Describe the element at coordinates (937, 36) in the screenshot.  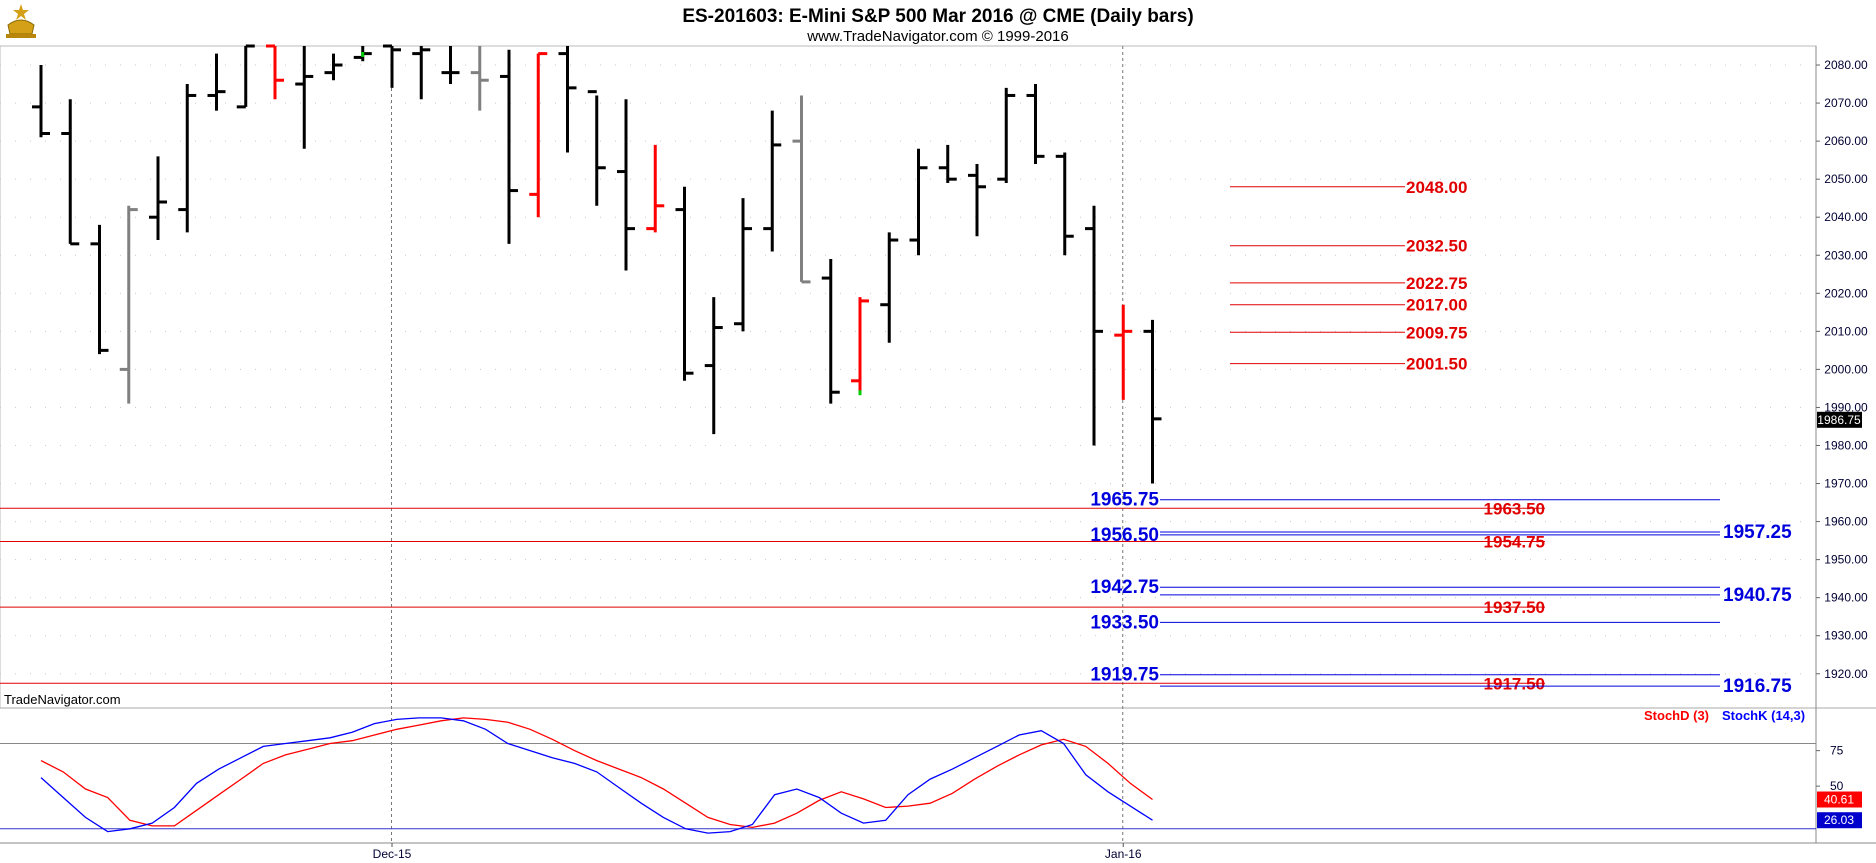
I see `chart-subtitle: www.TradeNavigator.com © 1999-2016` at that location.